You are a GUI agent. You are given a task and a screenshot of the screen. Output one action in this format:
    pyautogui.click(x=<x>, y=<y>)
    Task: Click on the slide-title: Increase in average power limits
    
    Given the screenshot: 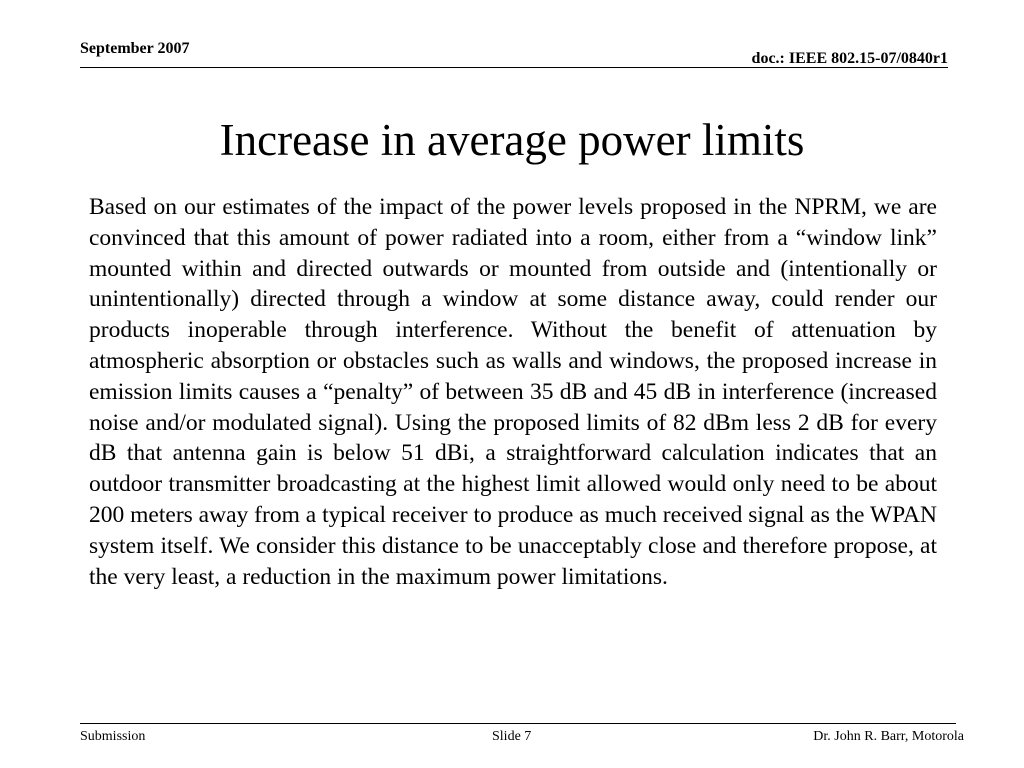 What is the action you would take?
    pyautogui.click(x=512, y=140)
    